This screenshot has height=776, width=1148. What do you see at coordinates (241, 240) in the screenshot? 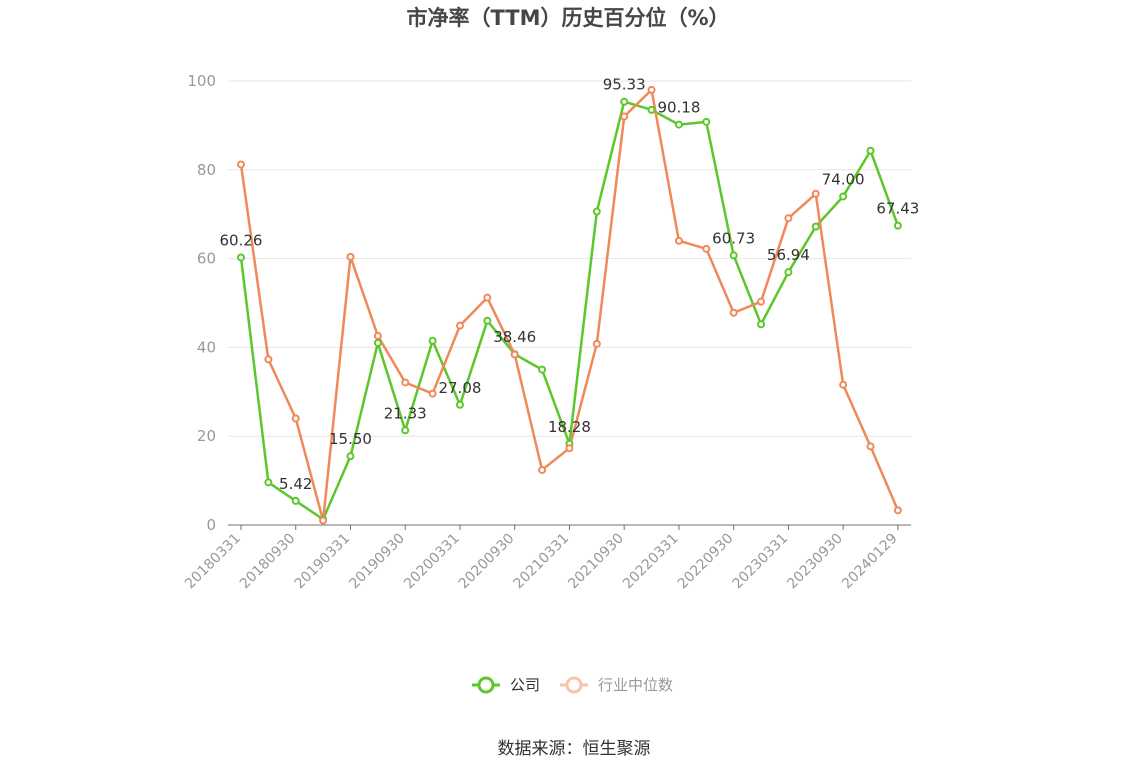
I see `data-label: 60.26` at bounding box center [241, 240].